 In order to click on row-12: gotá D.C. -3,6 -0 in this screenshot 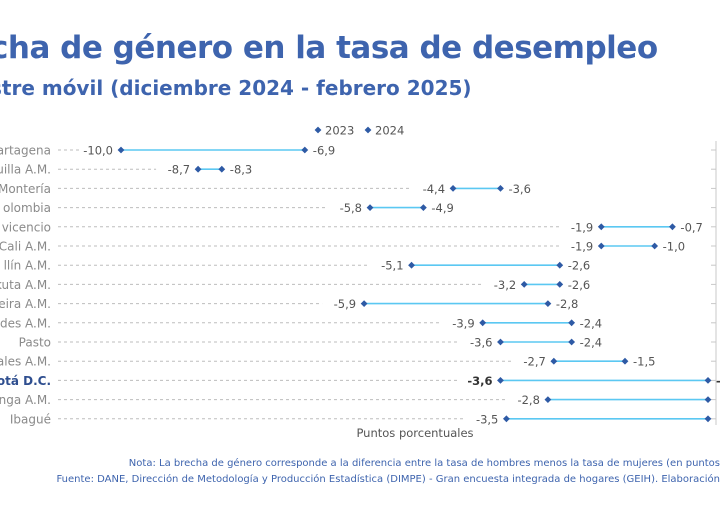, I will do `click(360, 381)`.